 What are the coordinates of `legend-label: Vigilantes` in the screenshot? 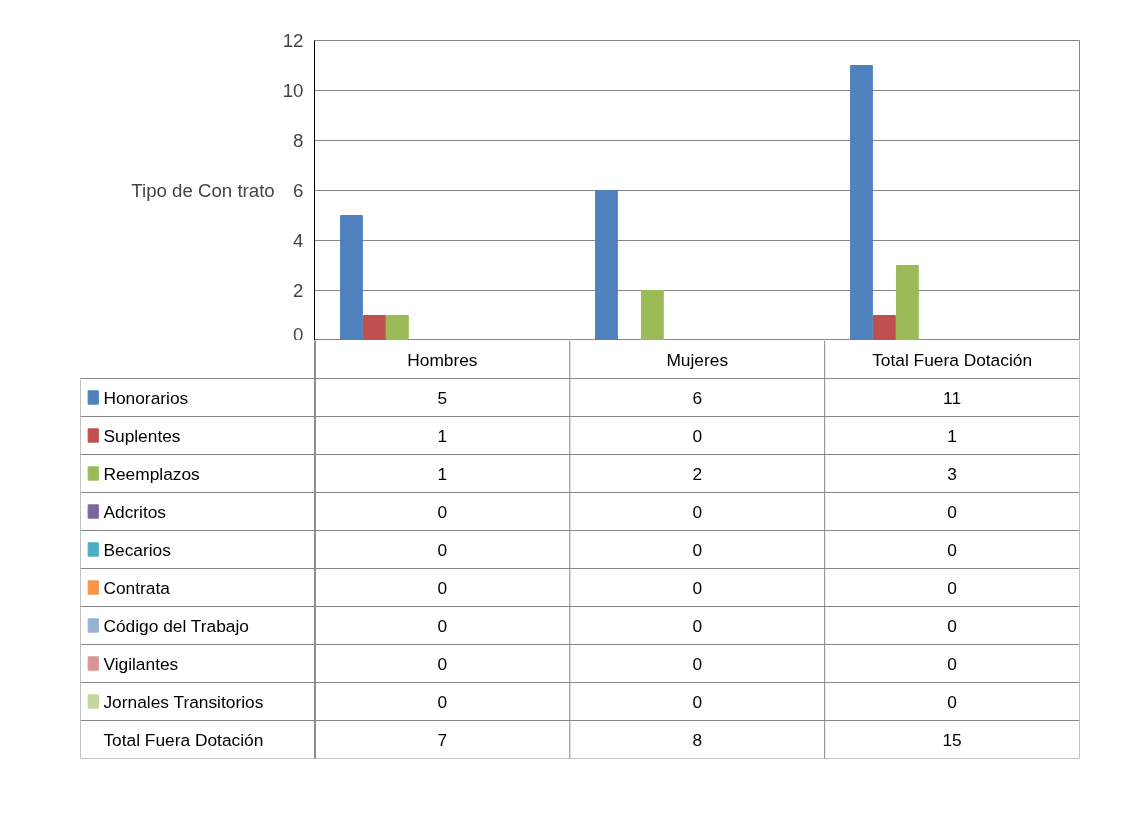 It's located at (141, 663).